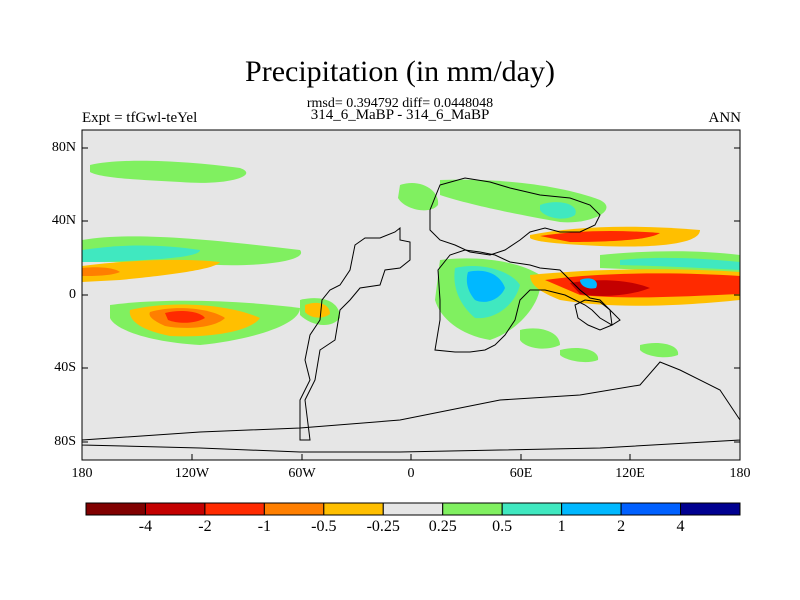  What do you see at coordinates (527, 301) in the screenshot?
I see `coast-africa-eurasia` at bounding box center [527, 301].